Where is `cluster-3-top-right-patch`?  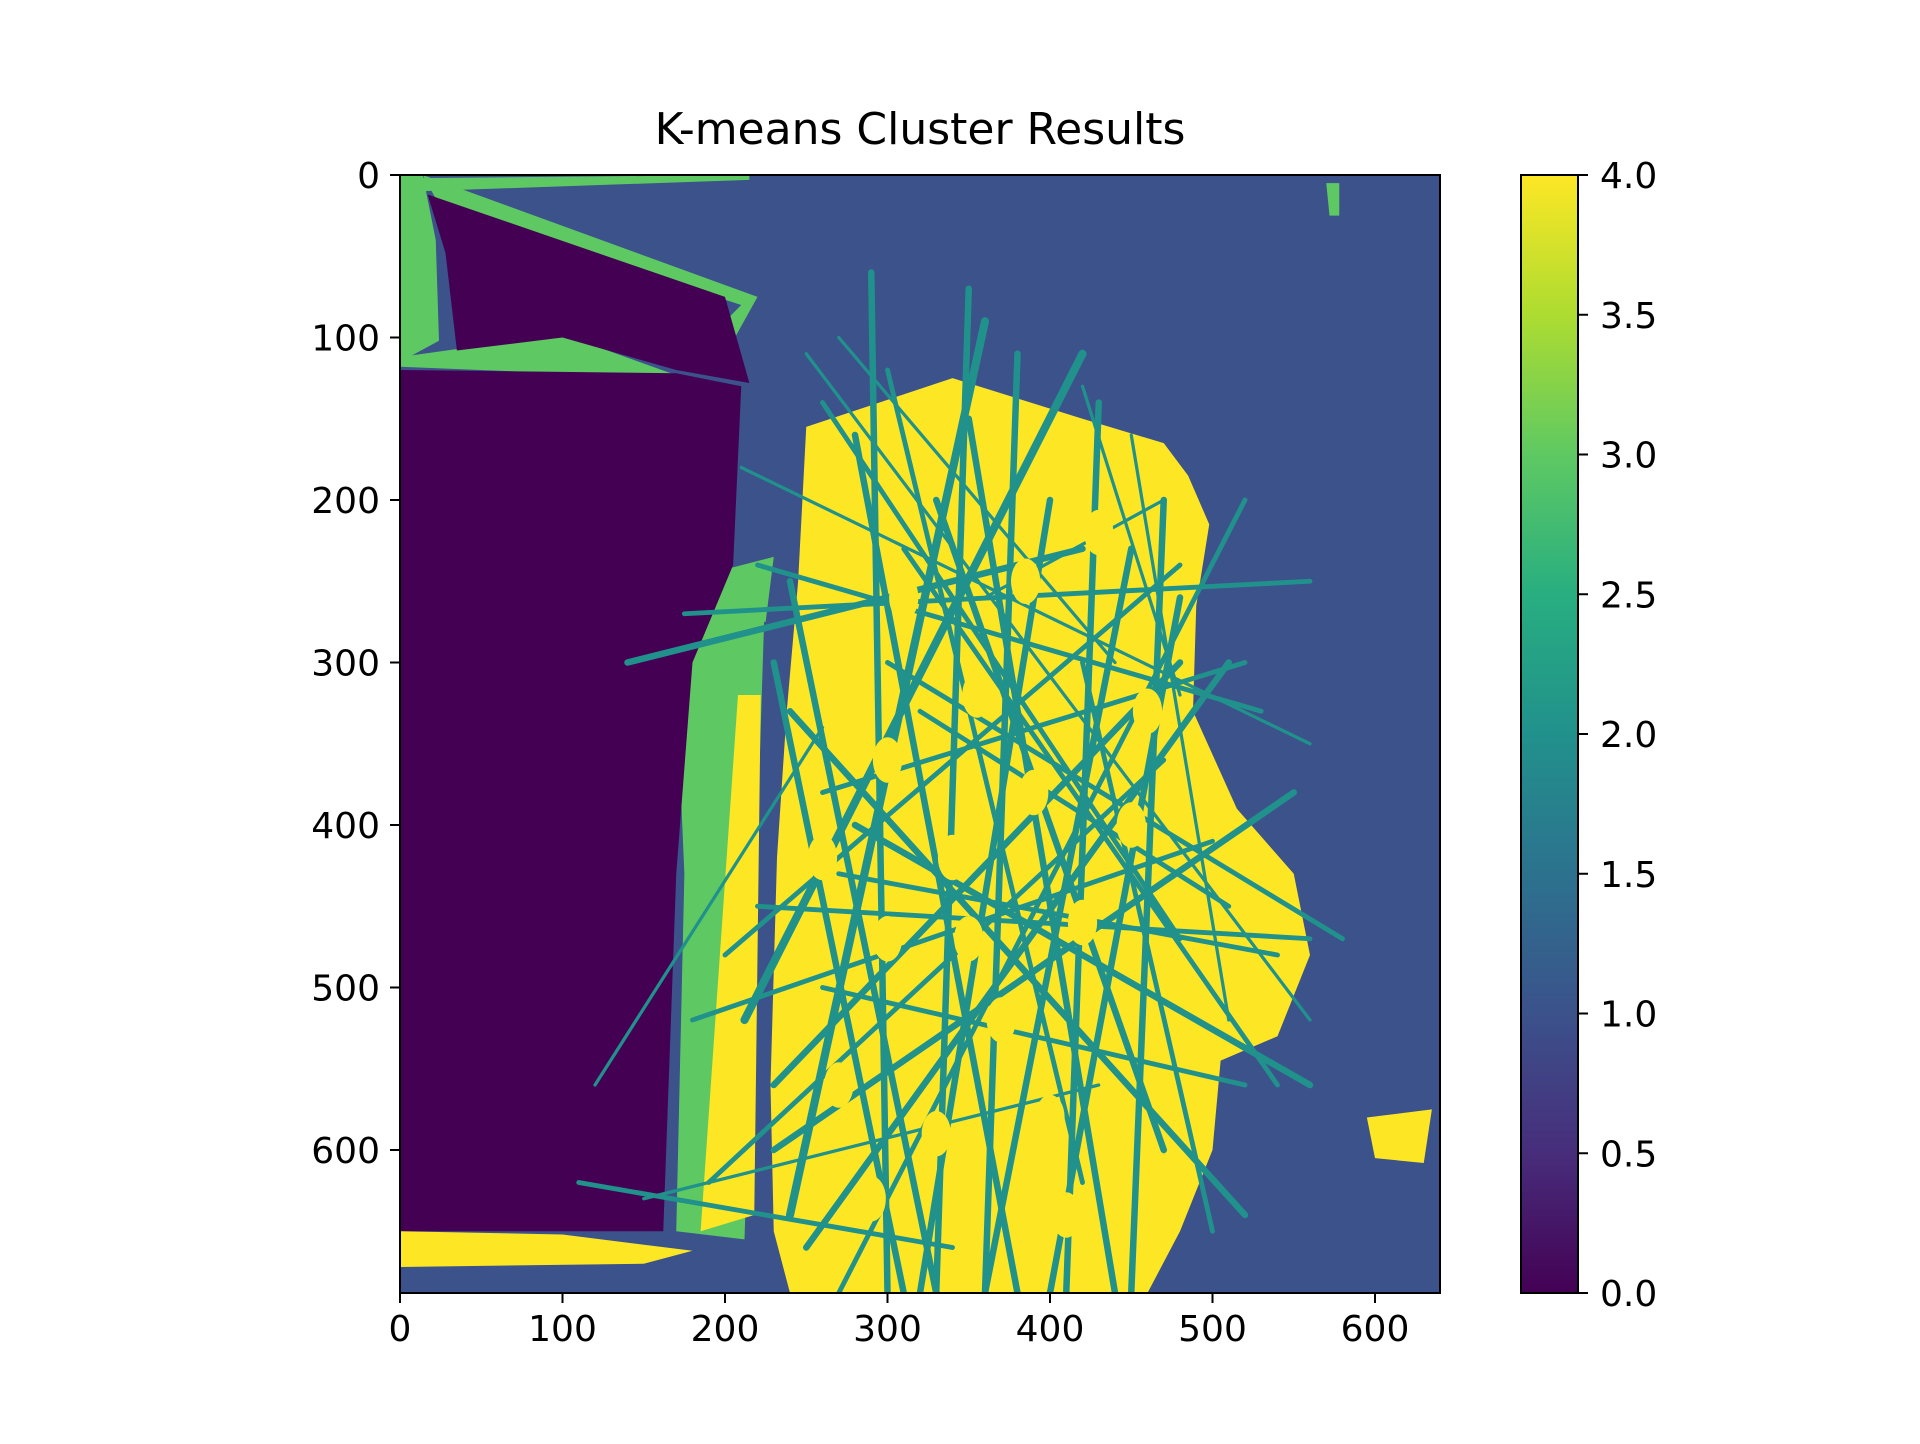 cluster-3-top-right-patch is located at coordinates (1333, 199).